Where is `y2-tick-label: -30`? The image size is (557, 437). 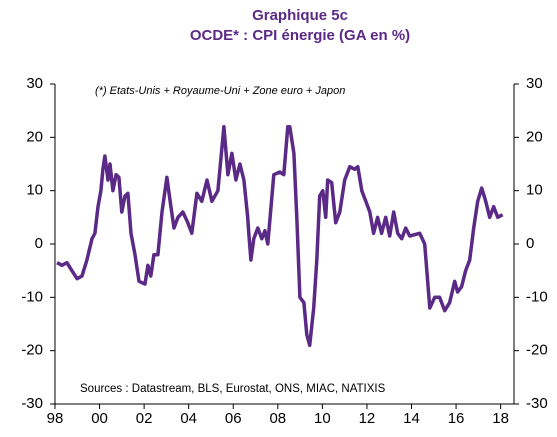
y2-tick-label: -30 is located at coordinates (537, 403).